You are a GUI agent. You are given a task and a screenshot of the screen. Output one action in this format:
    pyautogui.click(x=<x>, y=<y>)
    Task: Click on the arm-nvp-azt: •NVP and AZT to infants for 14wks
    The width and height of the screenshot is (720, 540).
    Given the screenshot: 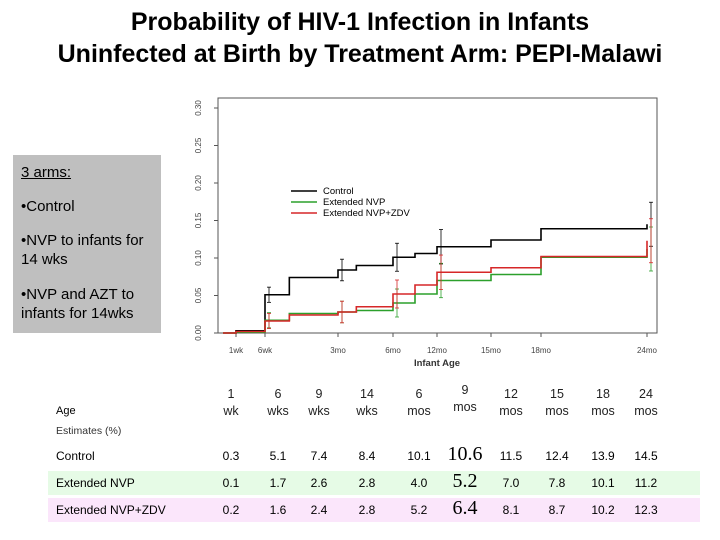 What is the action you would take?
    pyautogui.click(x=78, y=304)
    